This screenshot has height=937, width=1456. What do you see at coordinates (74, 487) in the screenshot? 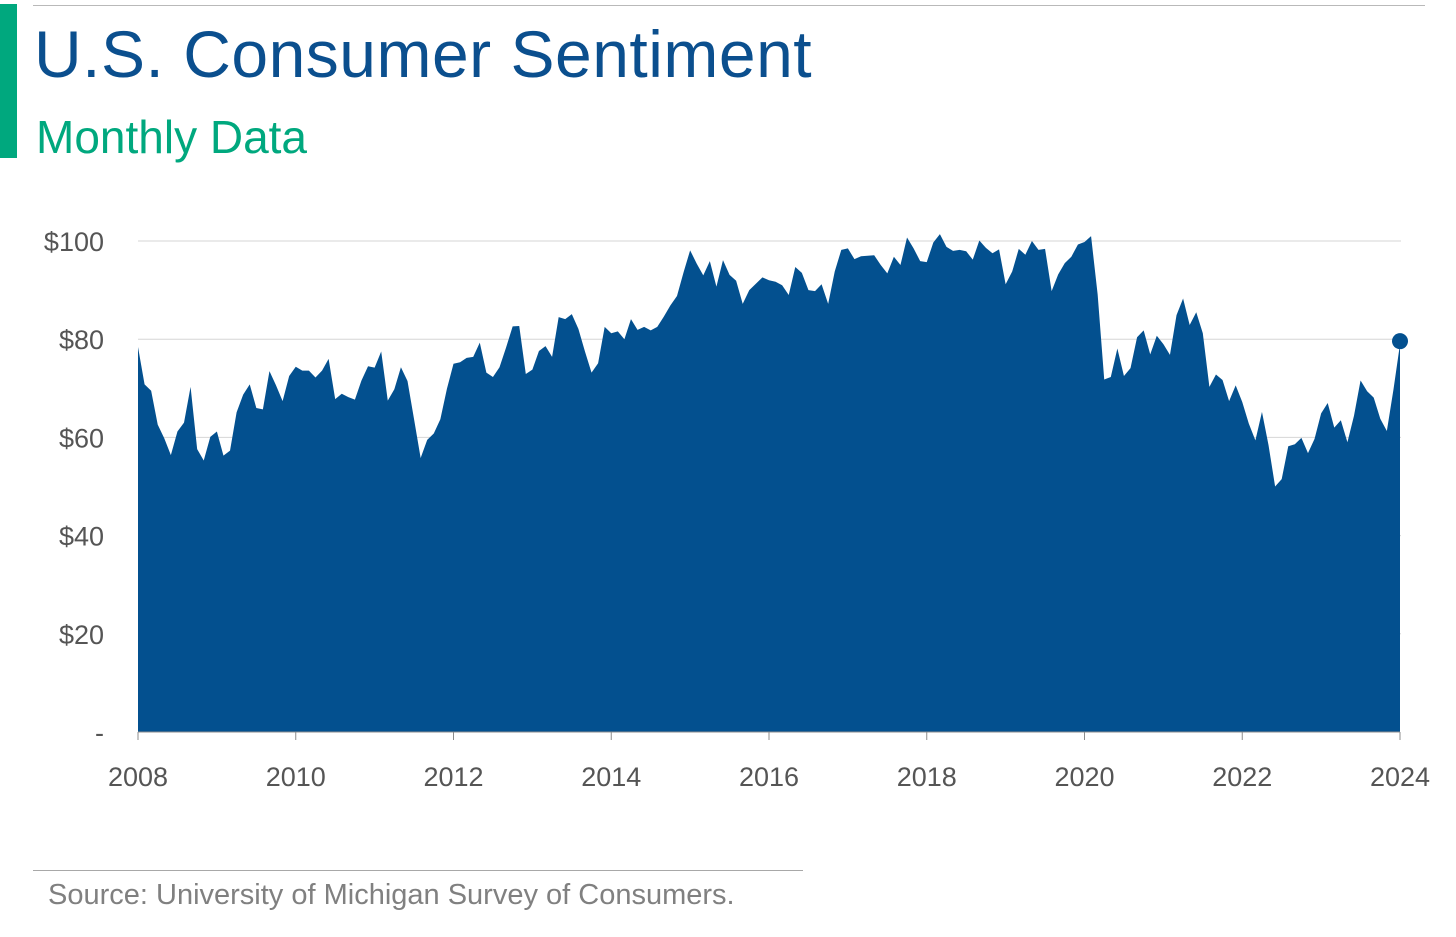
I see `y-axis-tick-labels: - $20 $40 $60 $80 $100` at bounding box center [74, 487].